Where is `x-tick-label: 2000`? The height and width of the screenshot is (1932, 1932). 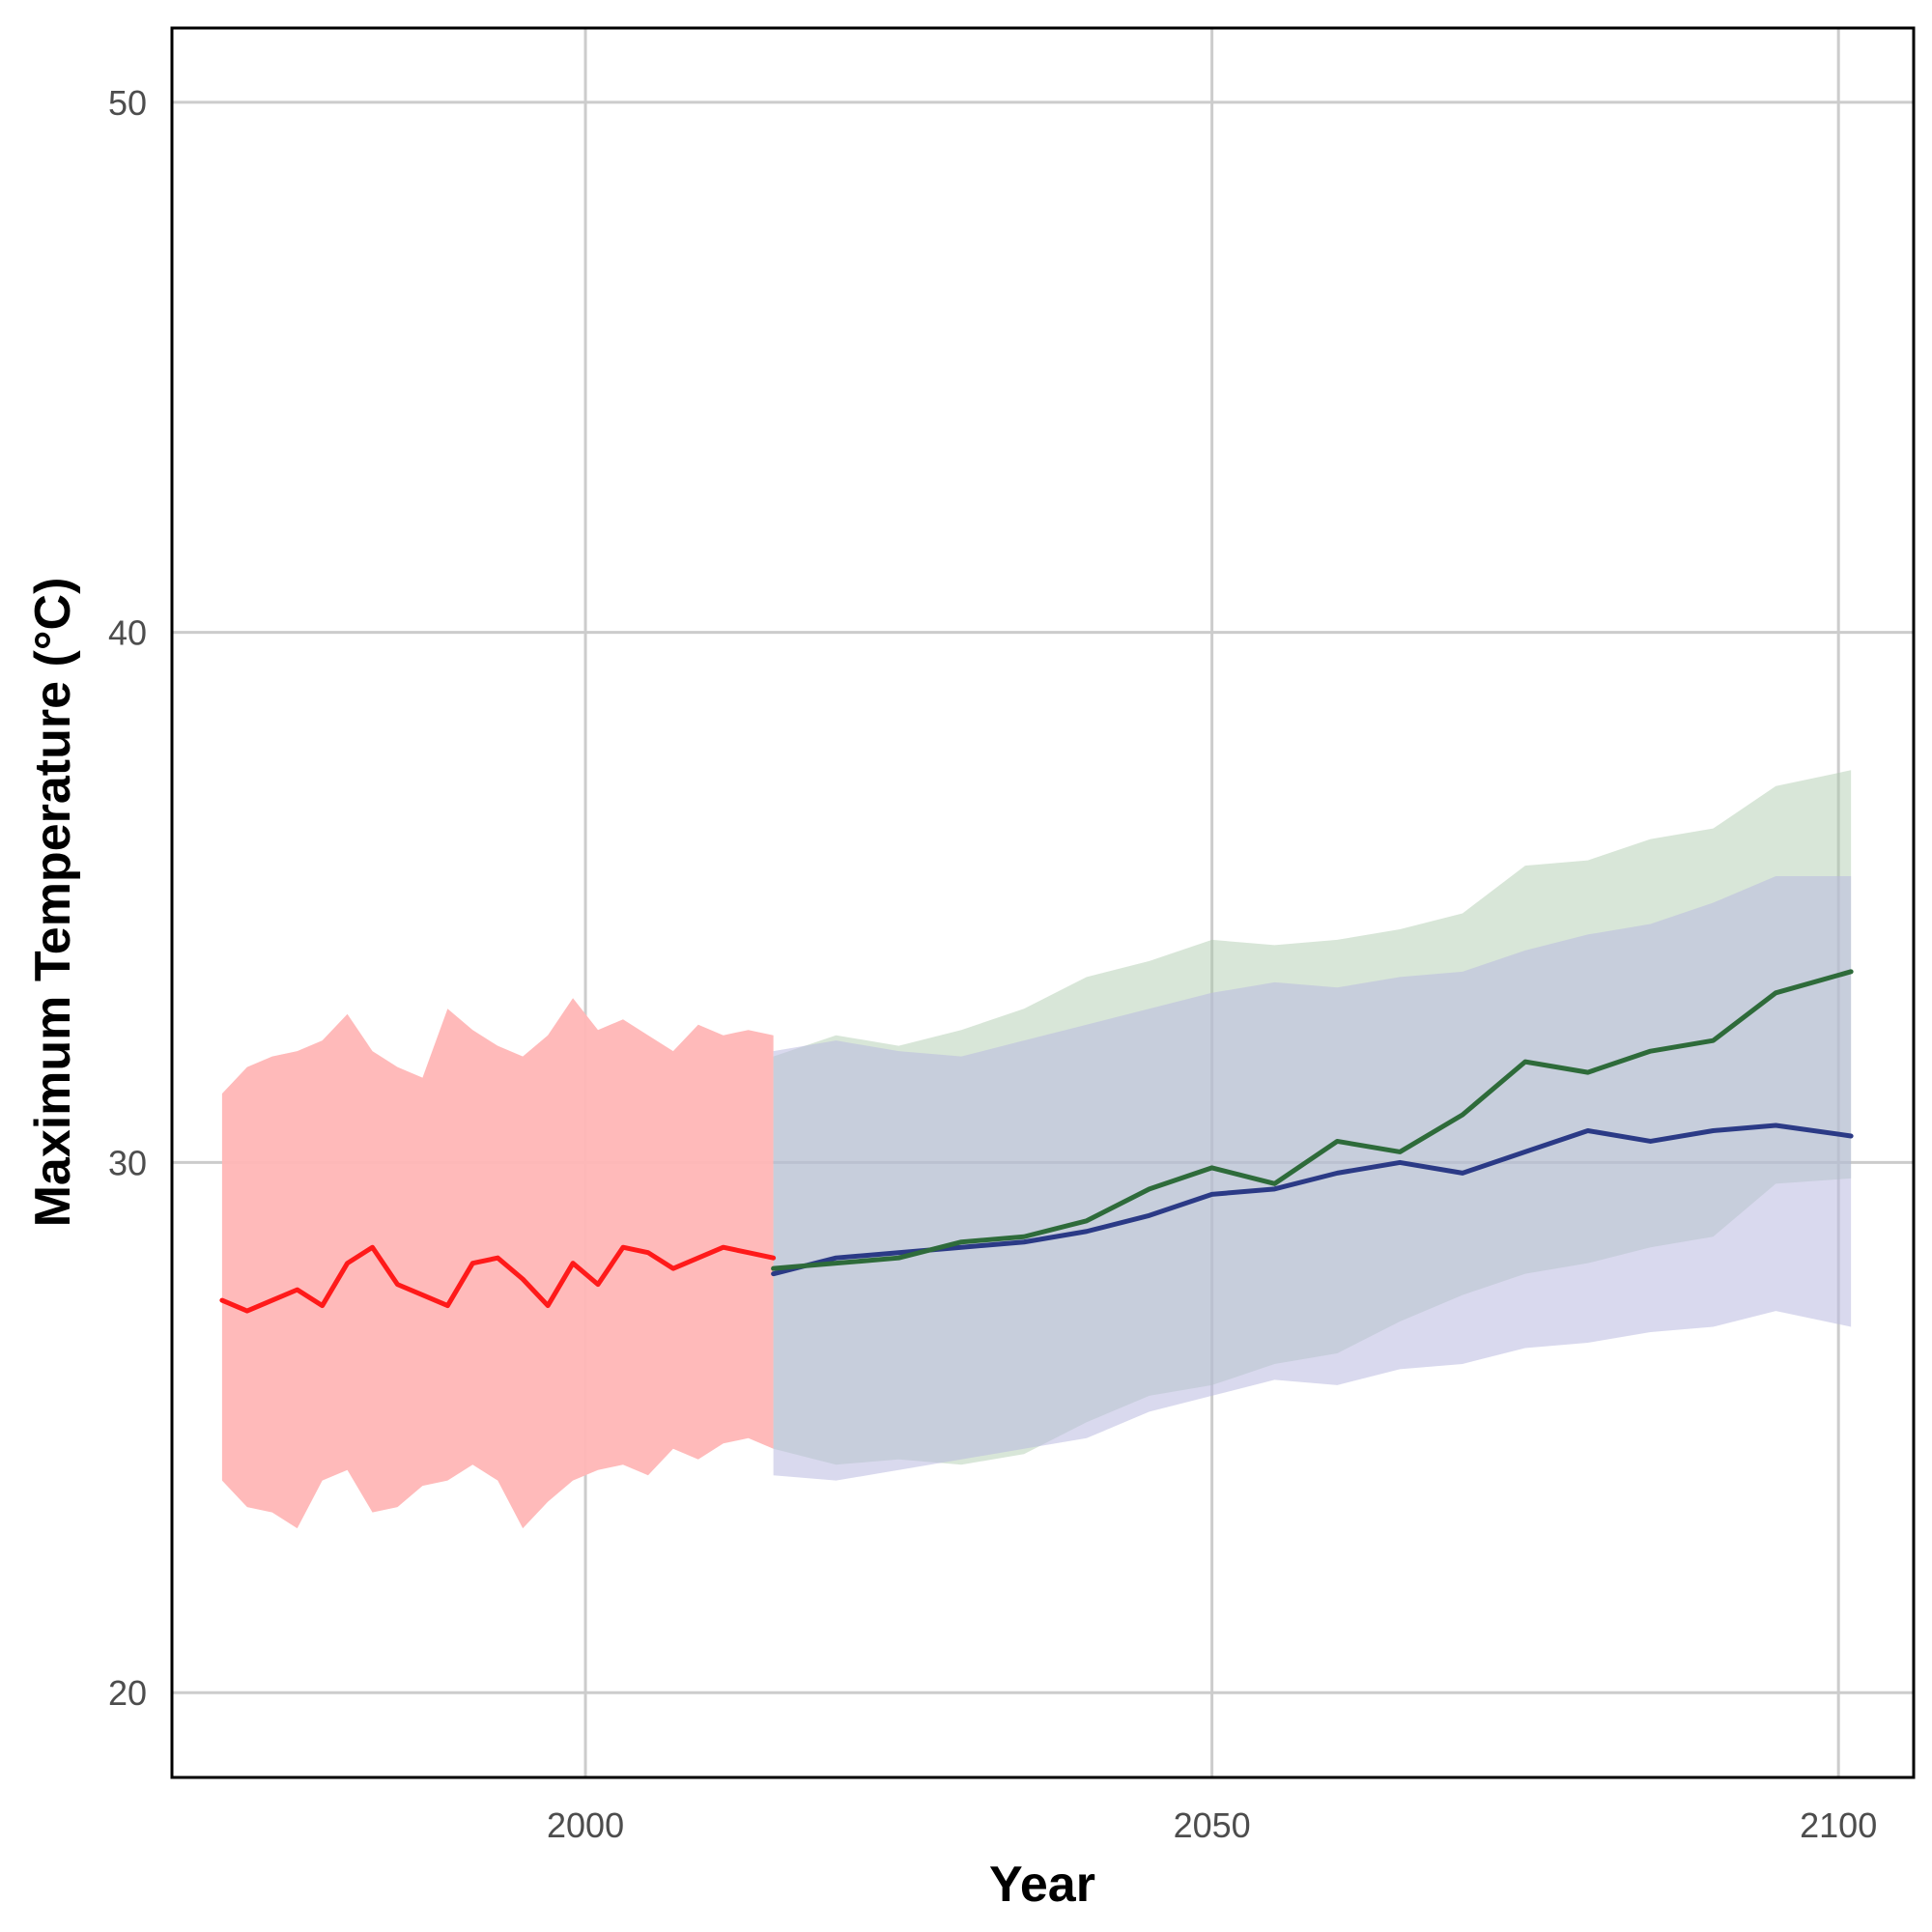
x-tick-label: 2000 is located at coordinates (585, 1825).